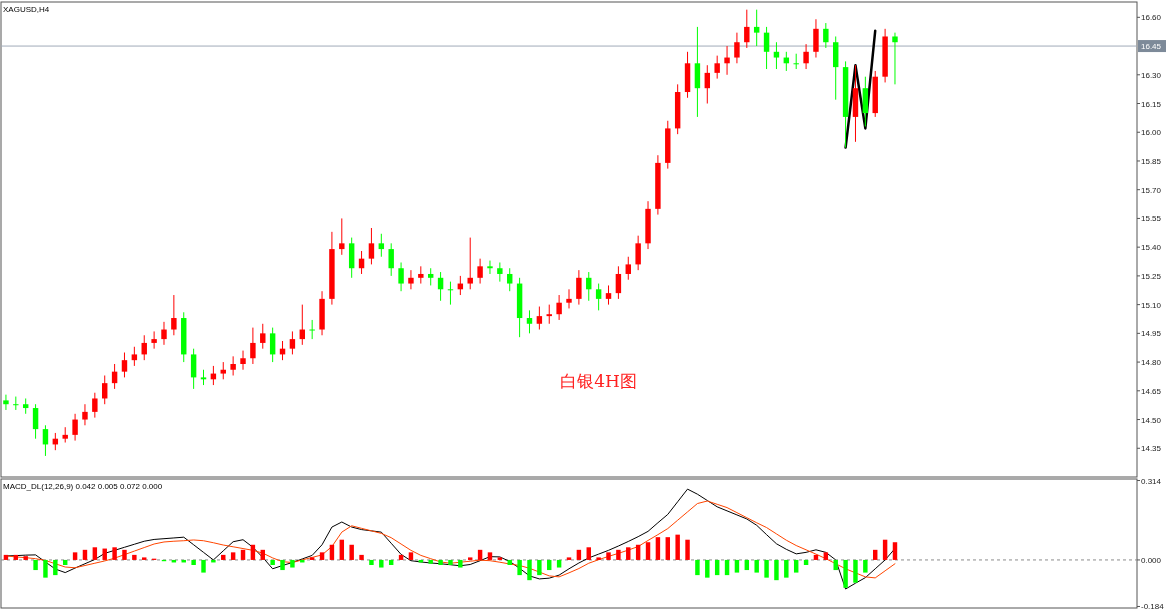  What do you see at coordinates (1151, 560) in the screenshot?
I see `y-tick-label: 0.000` at bounding box center [1151, 560].